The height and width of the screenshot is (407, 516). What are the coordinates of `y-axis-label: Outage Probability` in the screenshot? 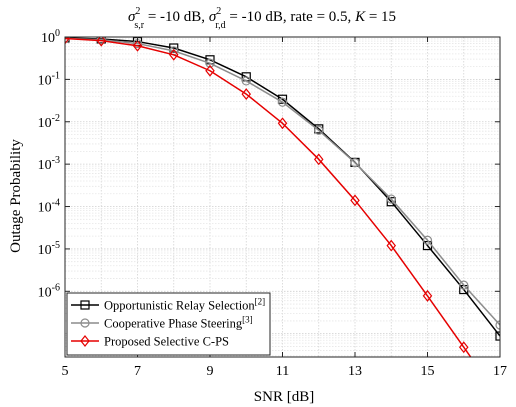 It's located at (16, 196).